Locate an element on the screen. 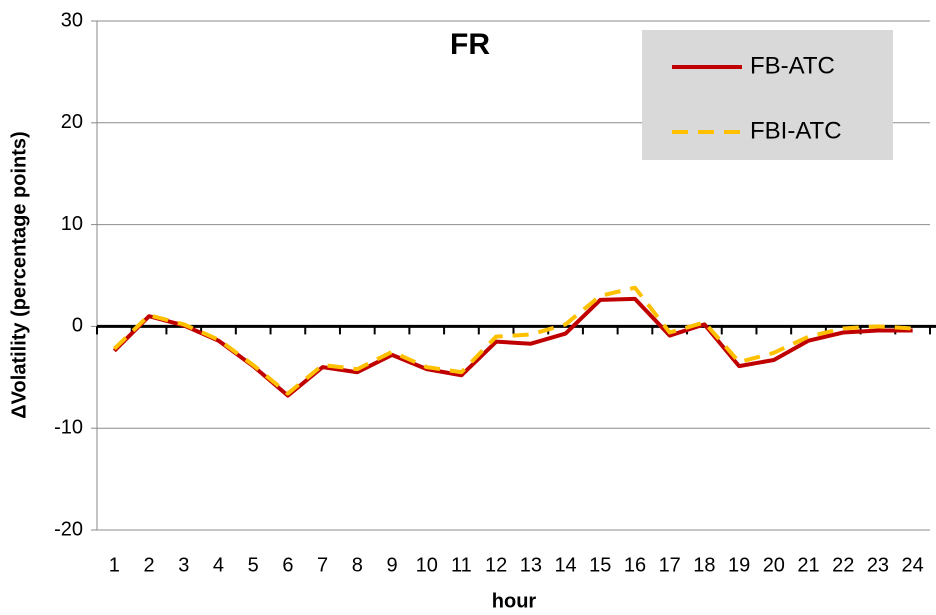 Image resolution: width=936 pixels, height=615 pixels. y-tick-label: 10 is located at coordinates (72, 224).